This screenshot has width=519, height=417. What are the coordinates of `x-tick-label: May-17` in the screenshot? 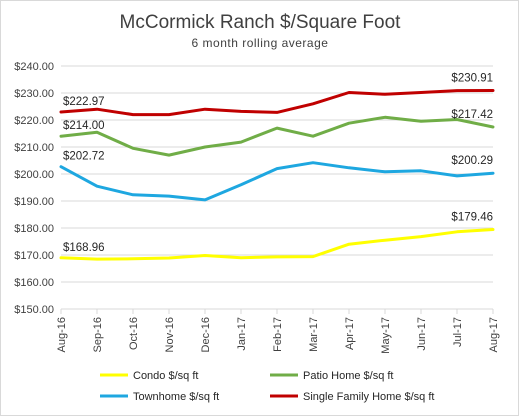 It's located at (386, 335).